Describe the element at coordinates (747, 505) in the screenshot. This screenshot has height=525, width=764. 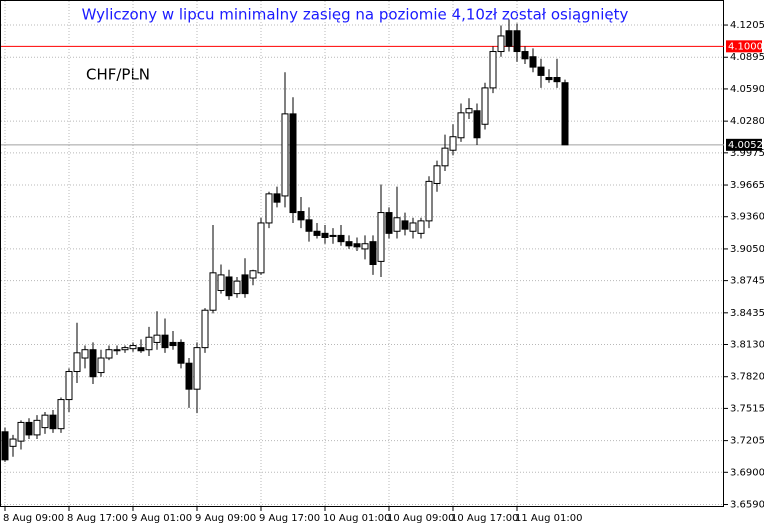
I see `y-tick-label: 3.6590` at that location.